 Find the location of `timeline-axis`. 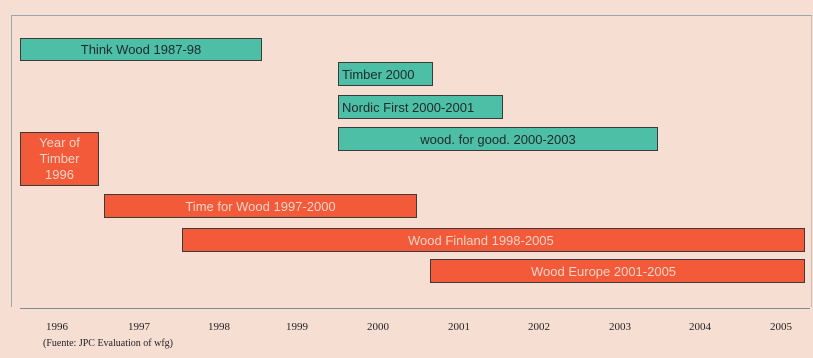

timeline-axis is located at coordinates (415, 308).